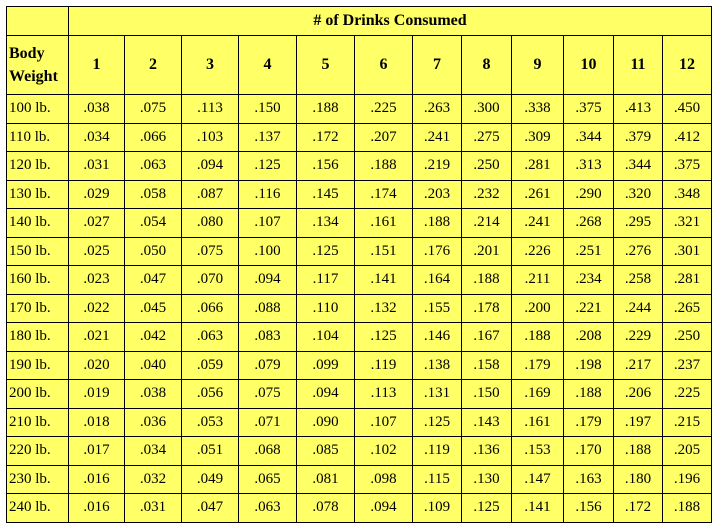 Image resolution: width=720 pixels, height=523 pixels. Describe the element at coordinates (638, 337) in the screenshot. I see `table-cell: .229` at that location.